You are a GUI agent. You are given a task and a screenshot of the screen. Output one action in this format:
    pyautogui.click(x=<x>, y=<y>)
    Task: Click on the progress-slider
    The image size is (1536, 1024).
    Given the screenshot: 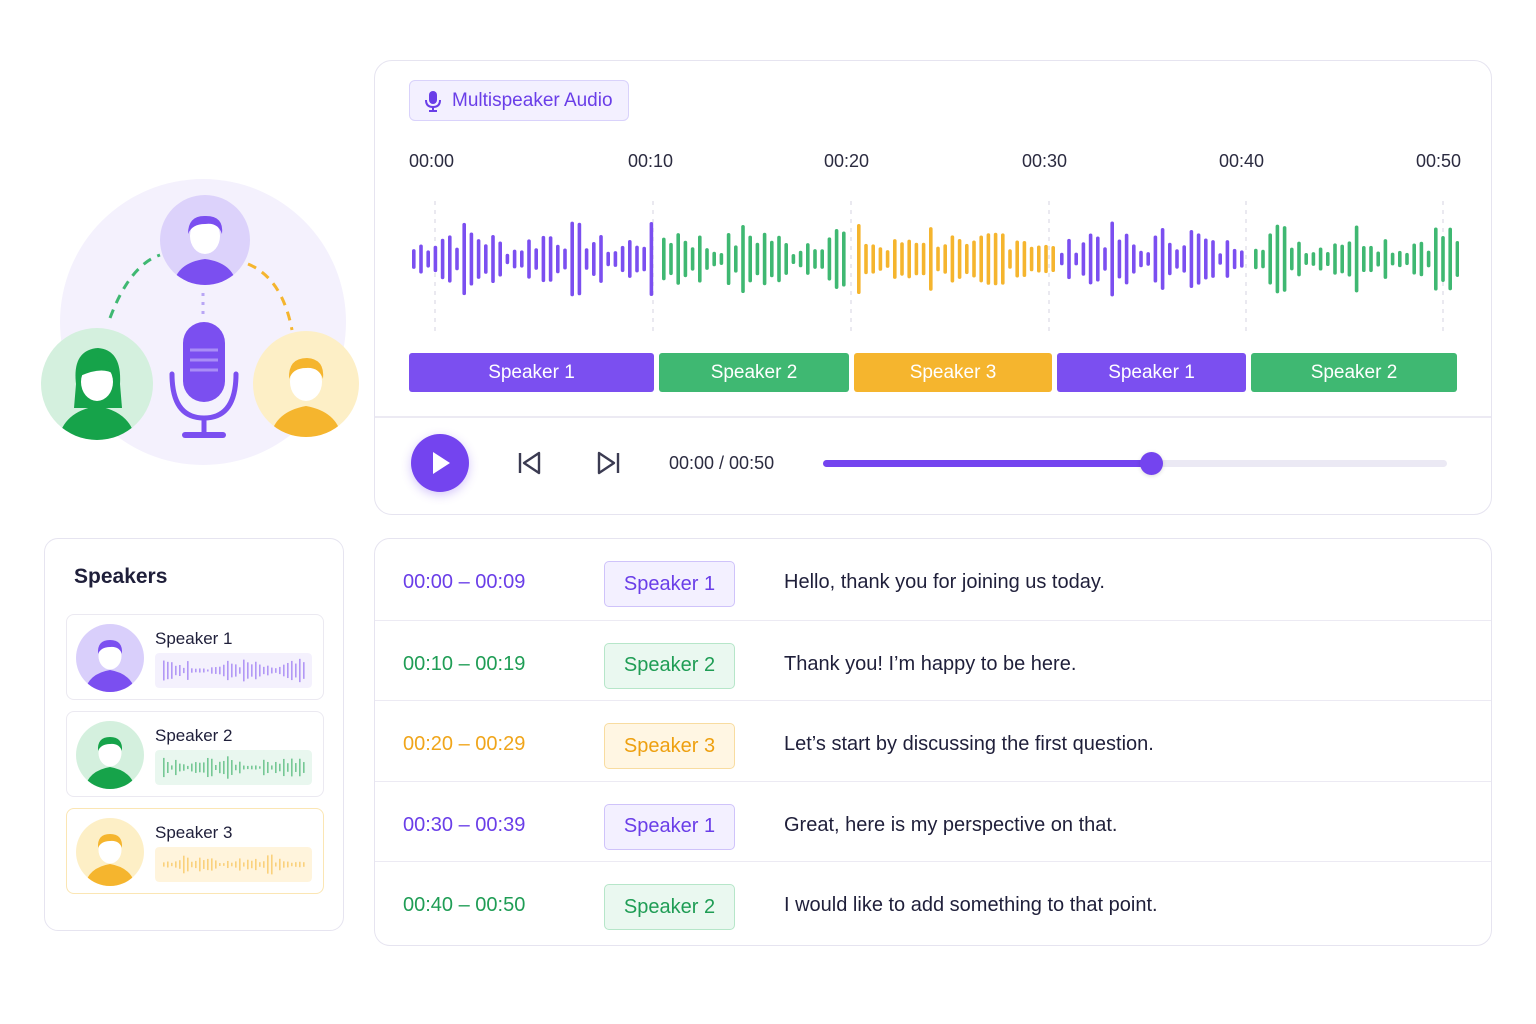 What is the action you would take?
    pyautogui.click(x=1135, y=463)
    